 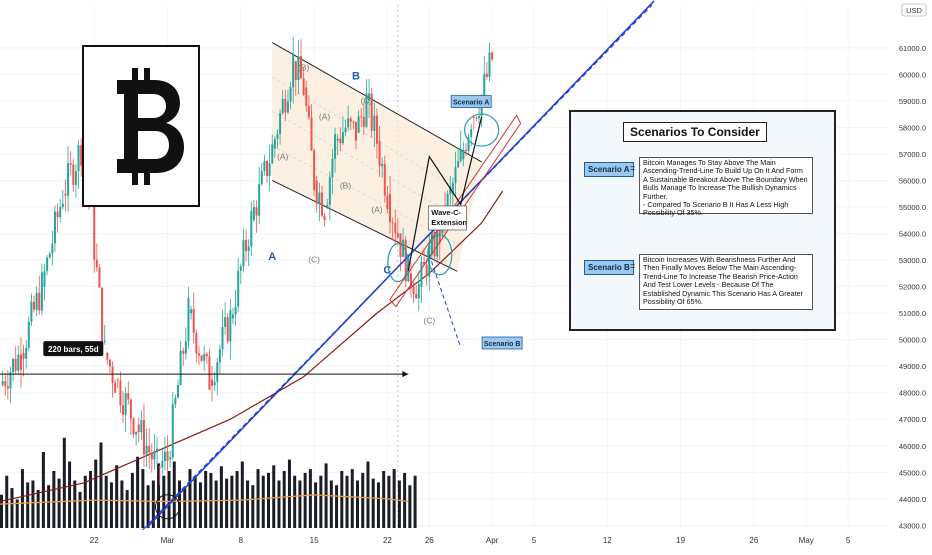 What do you see at coordinates (806, 540) in the screenshot?
I see `time-tick-label: May` at bounding box center [806, 540].